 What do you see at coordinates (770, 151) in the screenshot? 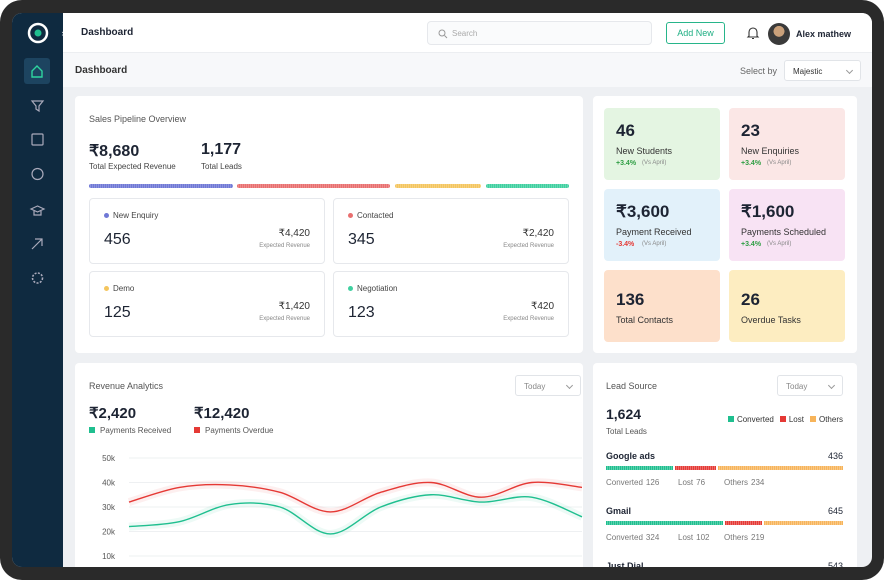
I see `stat-label: New Enquiries` at bounding box center [770, 151].